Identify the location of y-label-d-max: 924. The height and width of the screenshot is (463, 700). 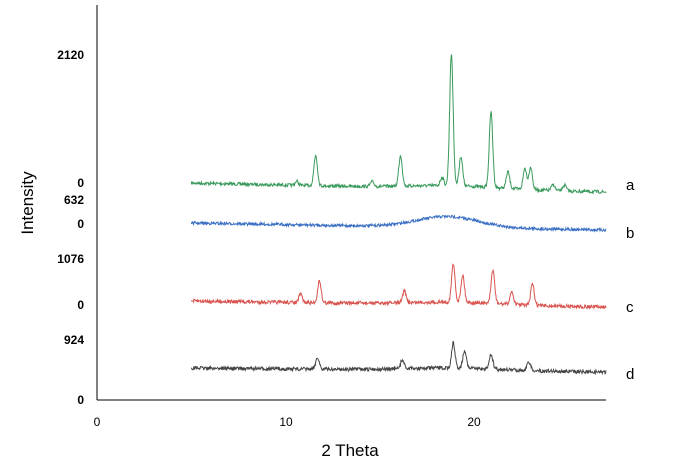
(74, 340).